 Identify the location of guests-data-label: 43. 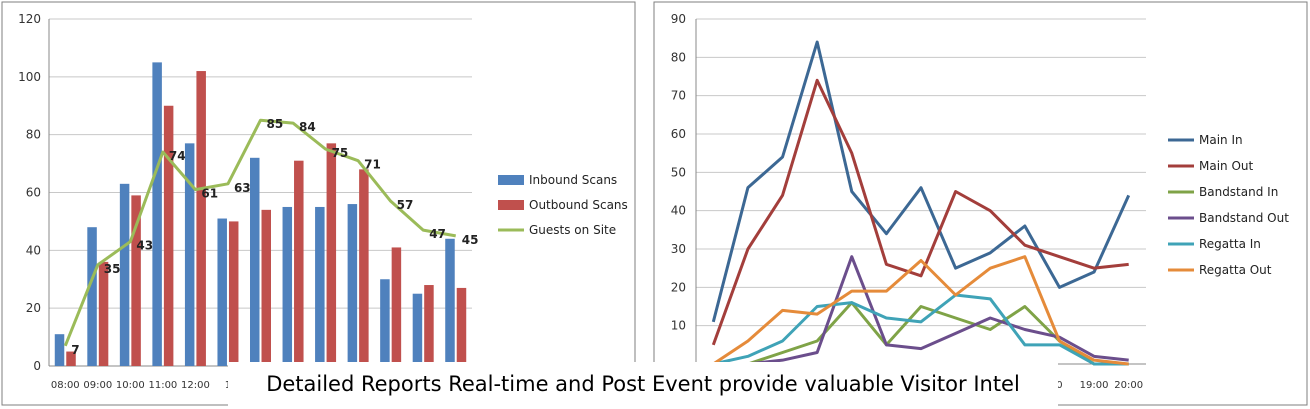
(144, 246).